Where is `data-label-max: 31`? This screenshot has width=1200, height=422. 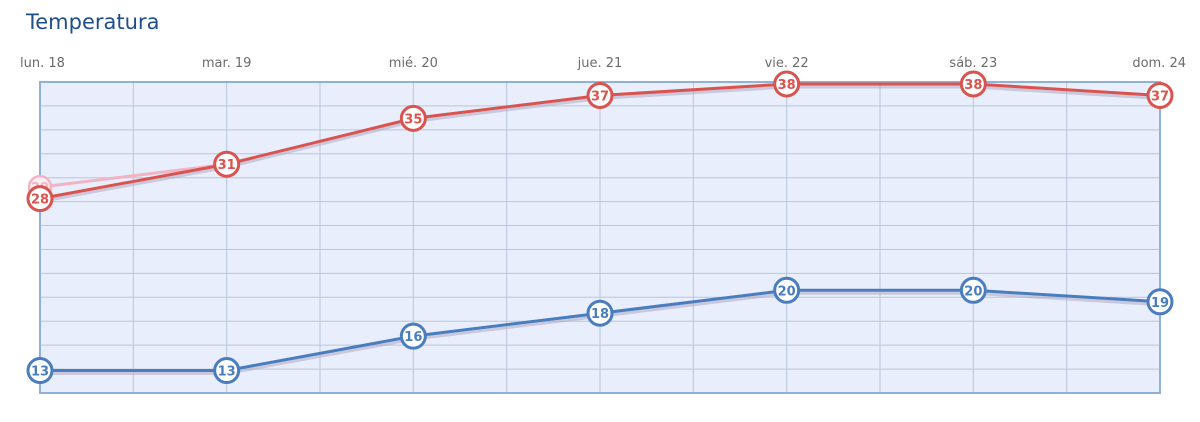 data-label-max: 31 is located at coordinates (227, 165).